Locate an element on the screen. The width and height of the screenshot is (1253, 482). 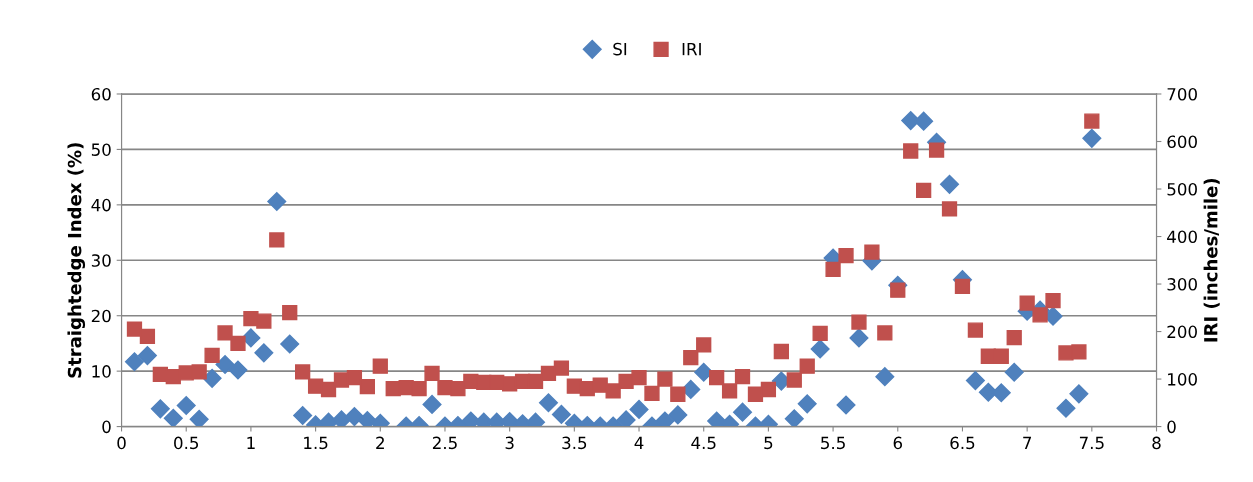
y2-tick-label: 0 is located at coordinates (1171, 427).